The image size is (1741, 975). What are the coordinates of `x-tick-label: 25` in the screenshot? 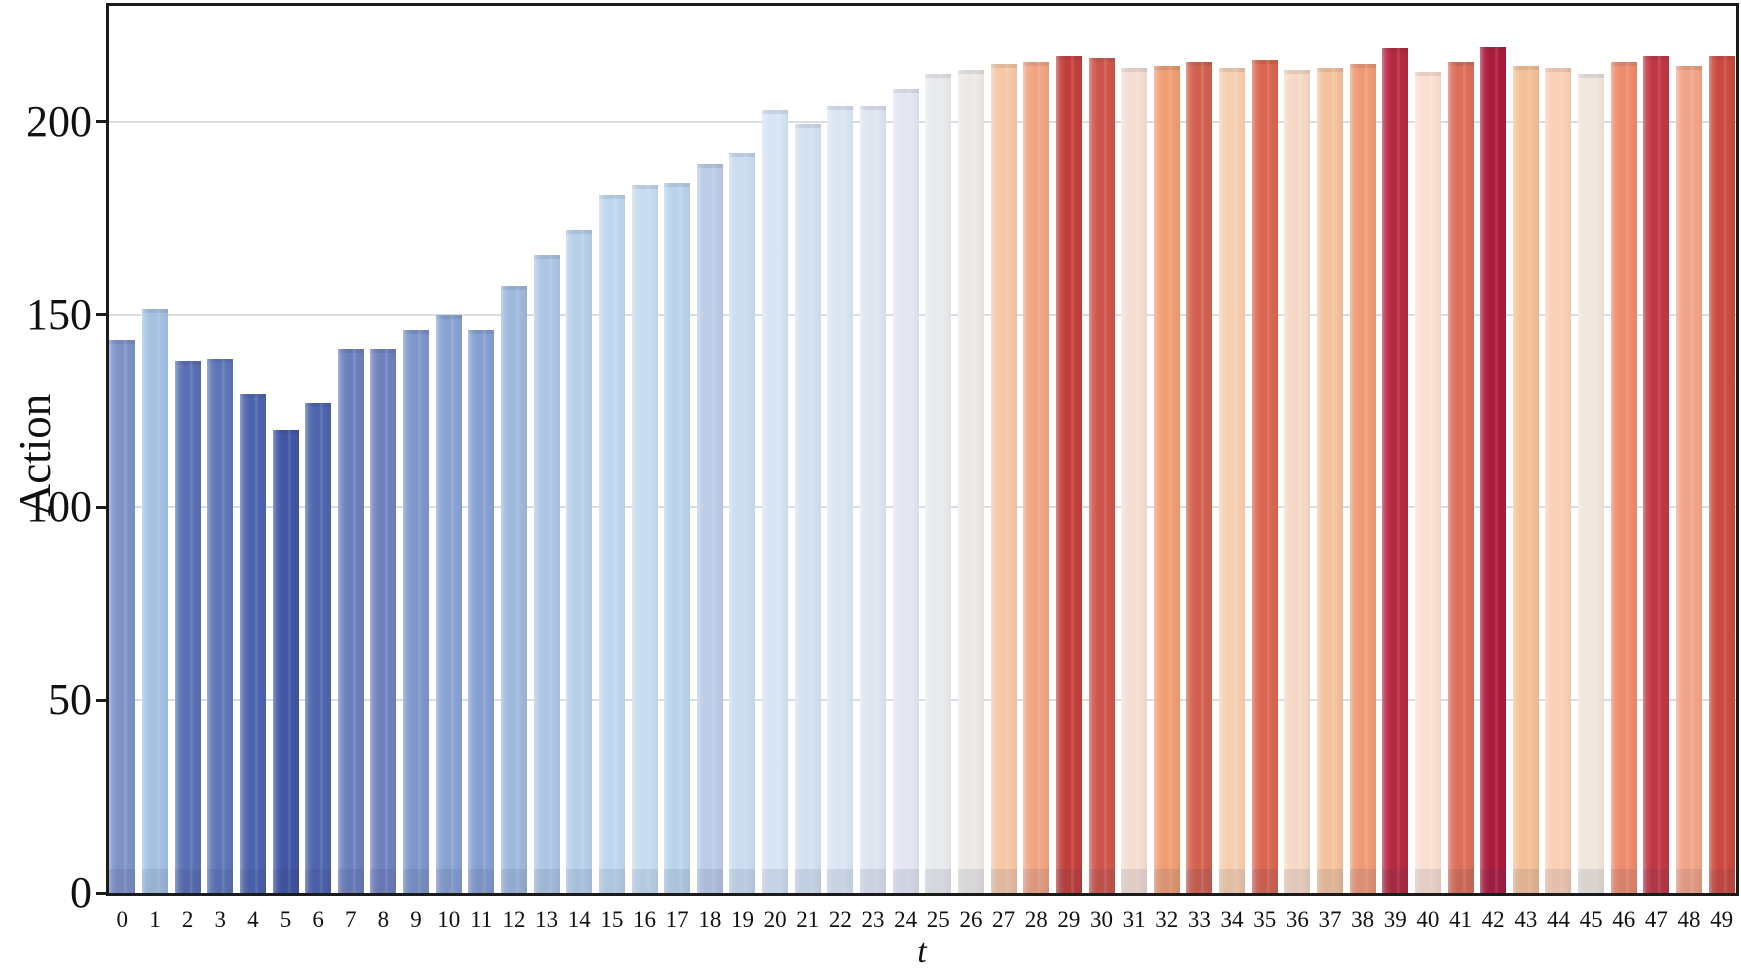 It's located at (938, 919).